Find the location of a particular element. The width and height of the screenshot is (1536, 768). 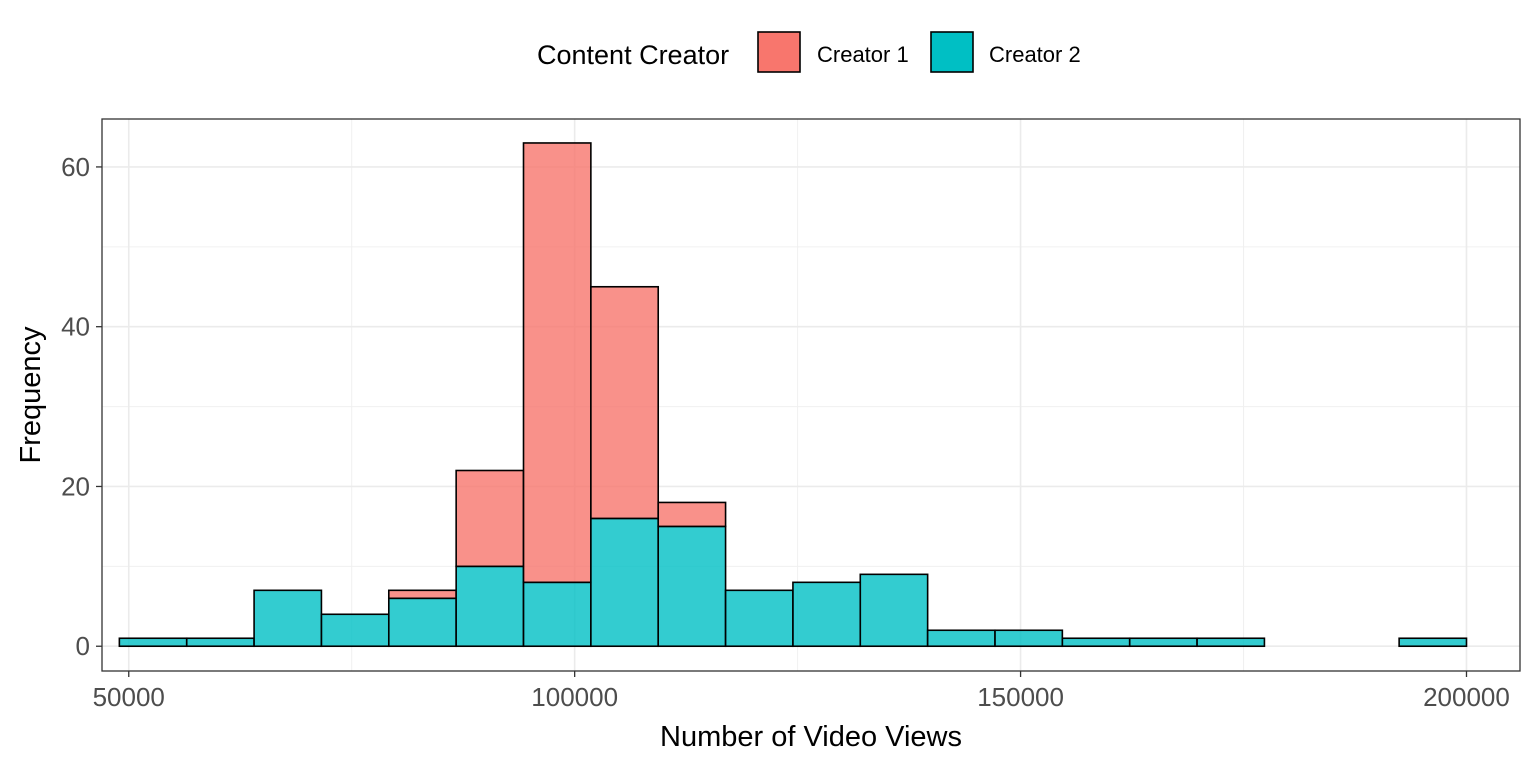

x-tick-label: 50000 is located at coordinates (129, 697).